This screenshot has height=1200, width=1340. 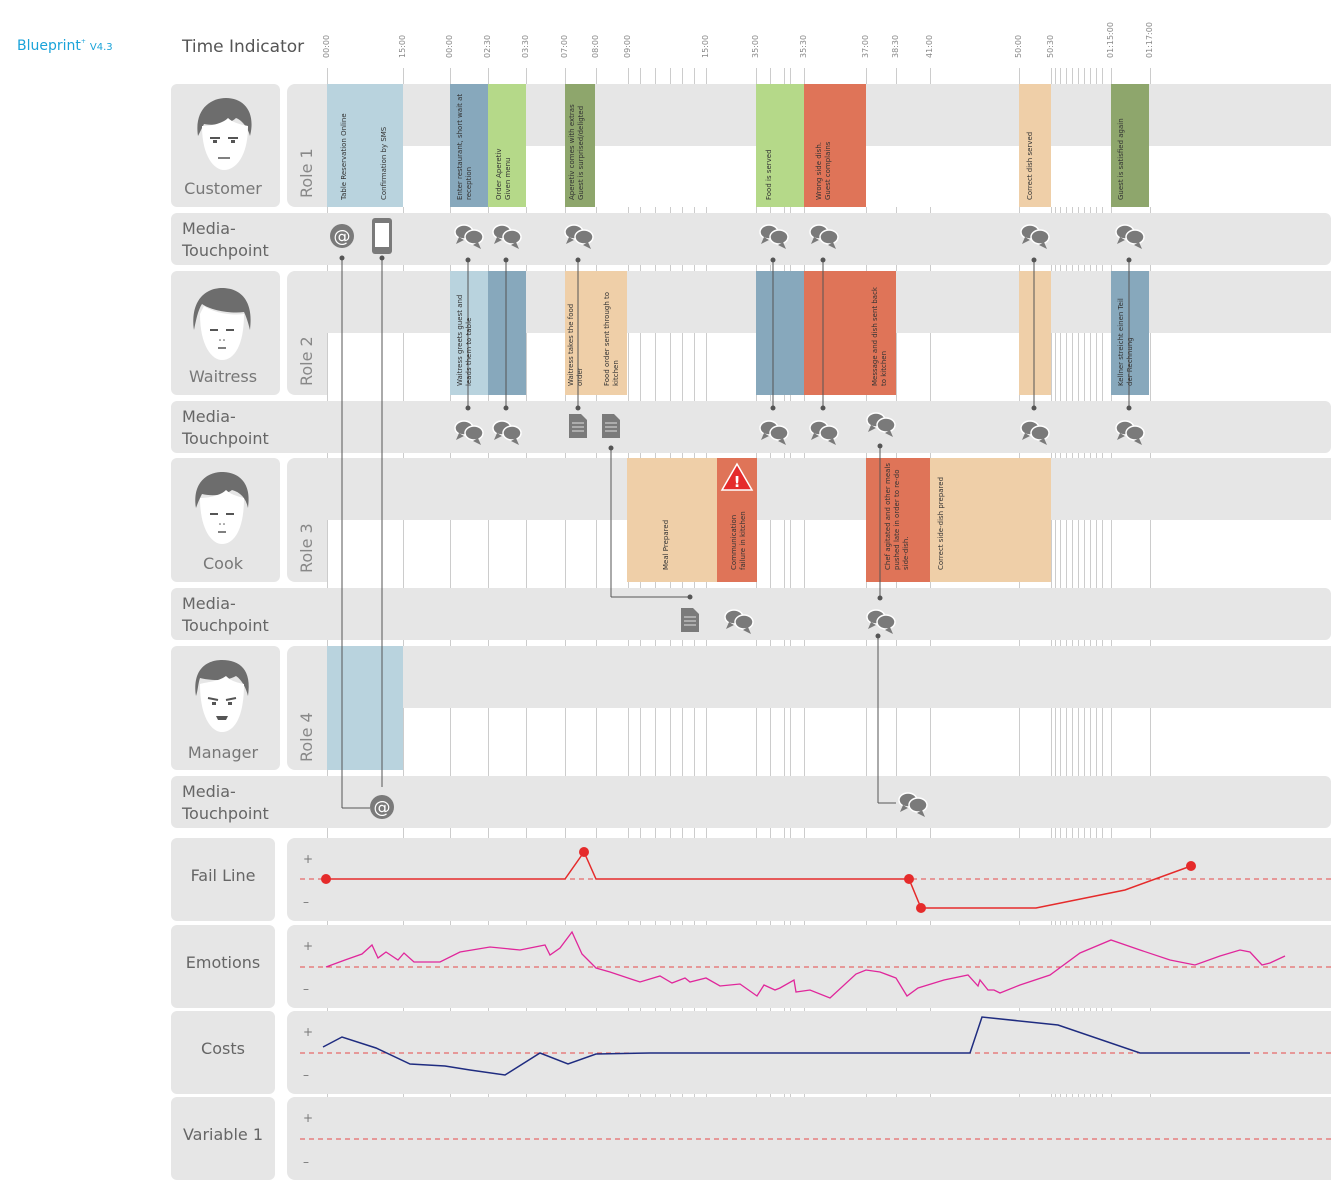 What do you see at coordinates (222, 508) in the screenshot?
I see `cook-face-icon` at bounding box center [222, 508].